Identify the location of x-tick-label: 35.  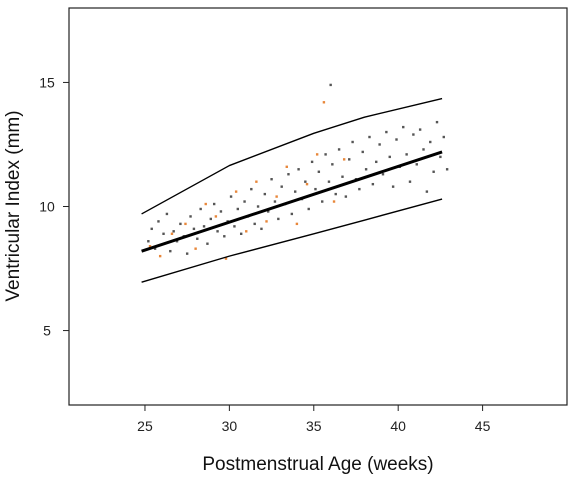
(314, 426).